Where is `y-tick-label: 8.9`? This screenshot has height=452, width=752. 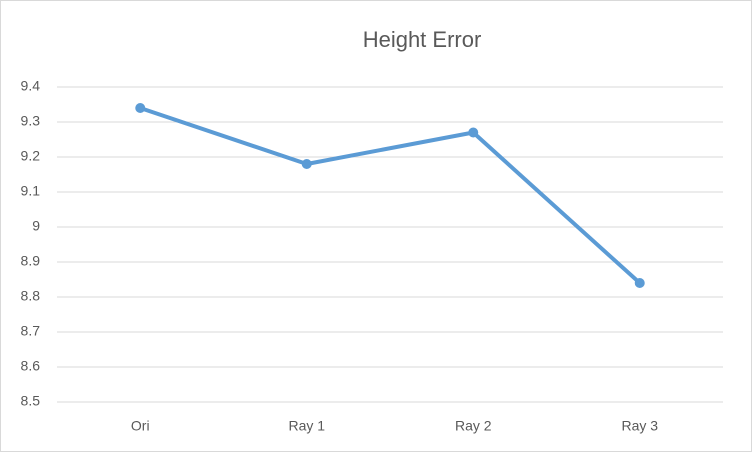 y-tick-label: 8.9 is located at coordinates (31, 261).